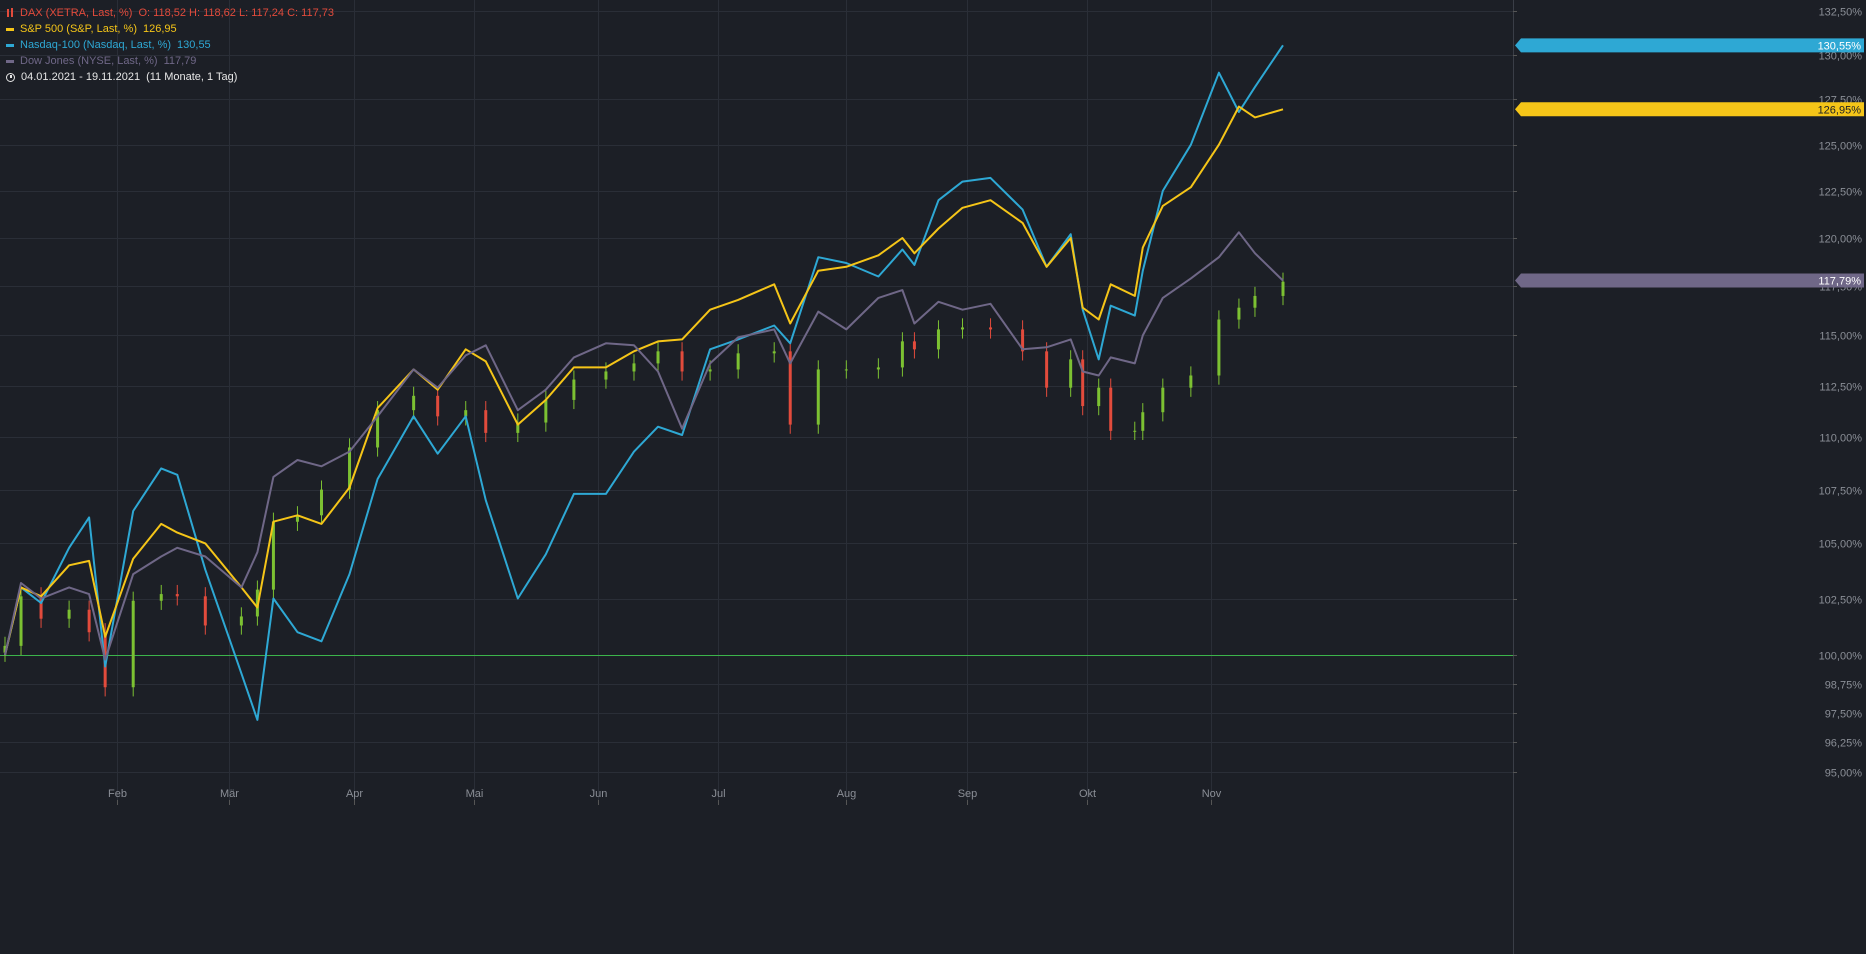 This screenshot has width=1866, height=954. What do you see at coordinates (180, 61) in the screenshot?
I see `legend-dow-value: 117,79` at bounding box center [180, 61].